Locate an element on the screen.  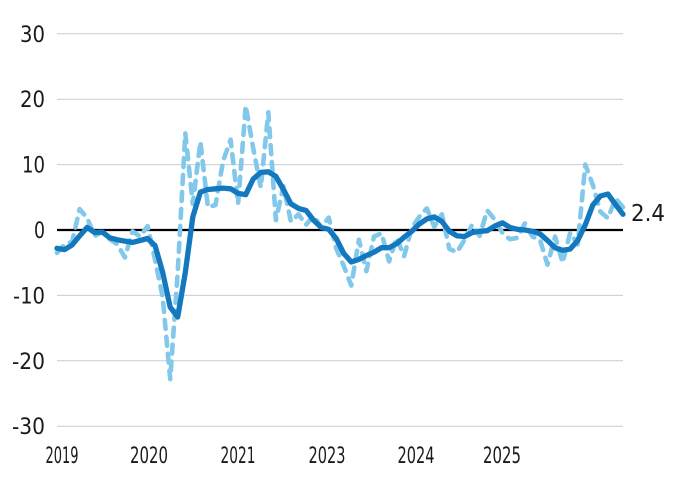
x-axis-label: 2020 is located at coordinates (149, 456).